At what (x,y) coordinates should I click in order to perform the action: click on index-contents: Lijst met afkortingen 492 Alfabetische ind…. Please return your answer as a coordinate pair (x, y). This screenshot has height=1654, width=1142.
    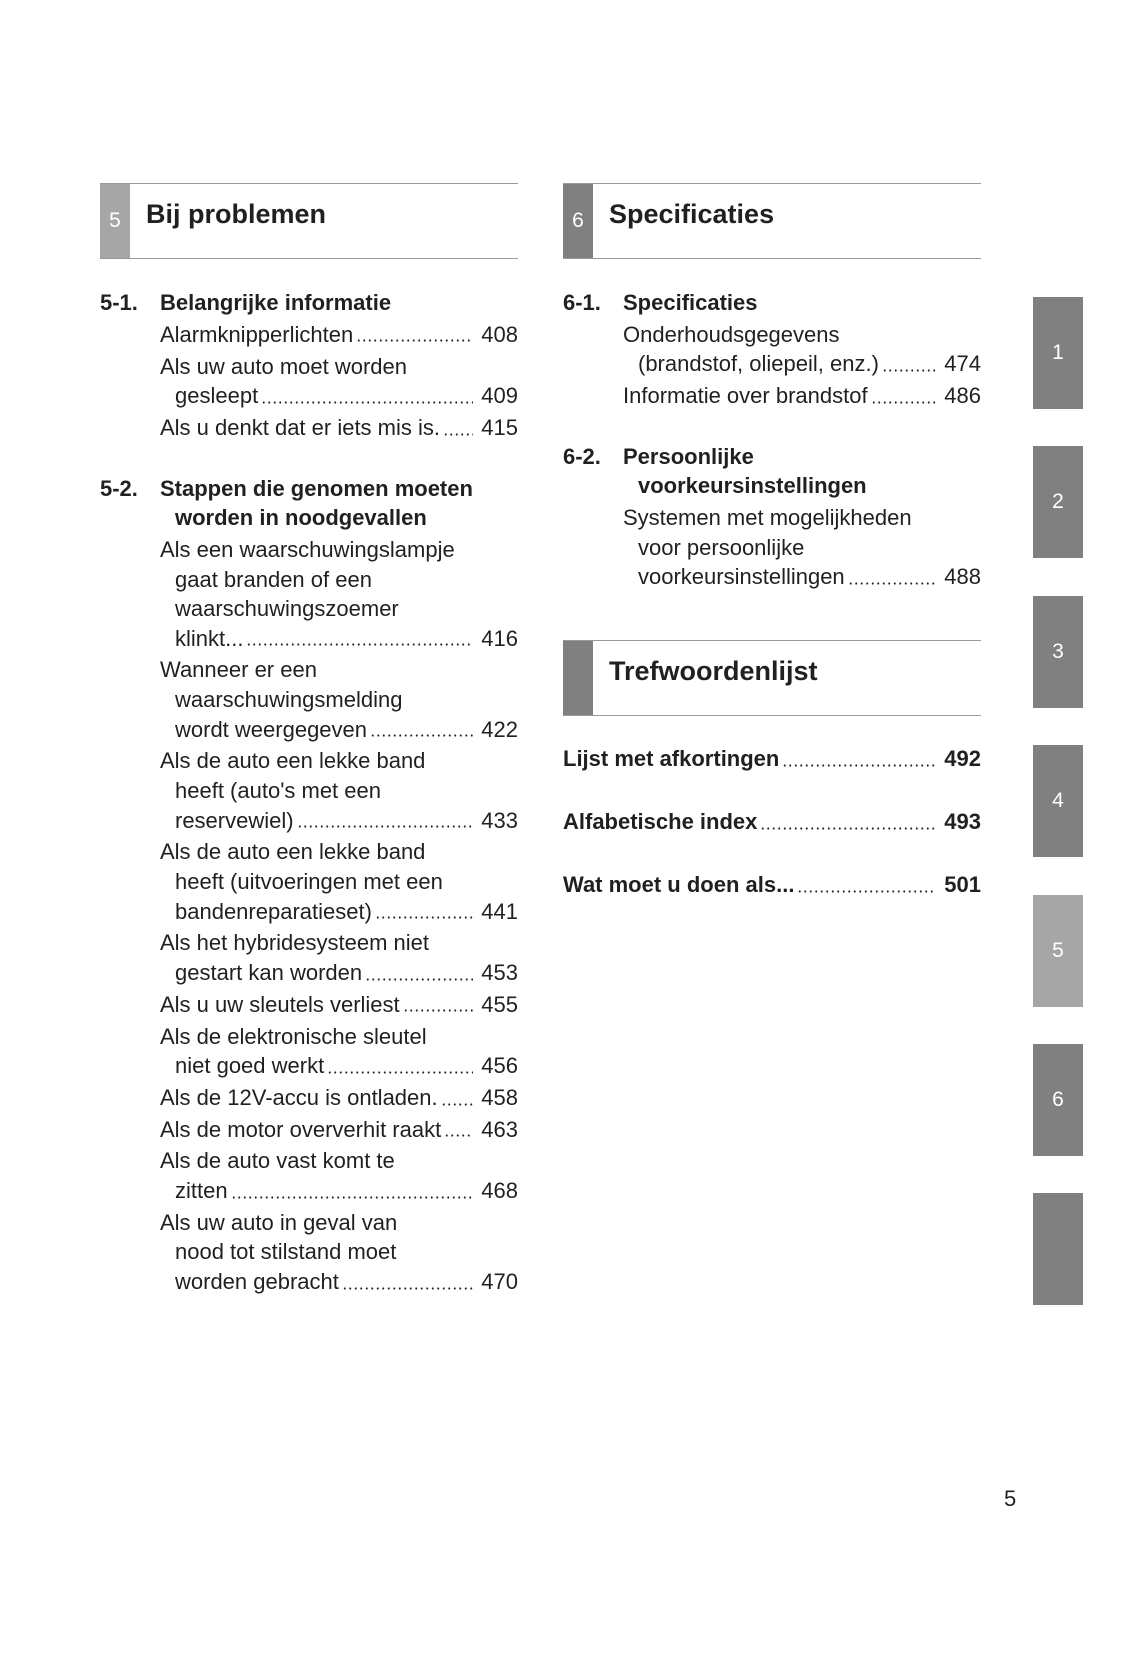
    Looking at the image, I should click on (772, 838).